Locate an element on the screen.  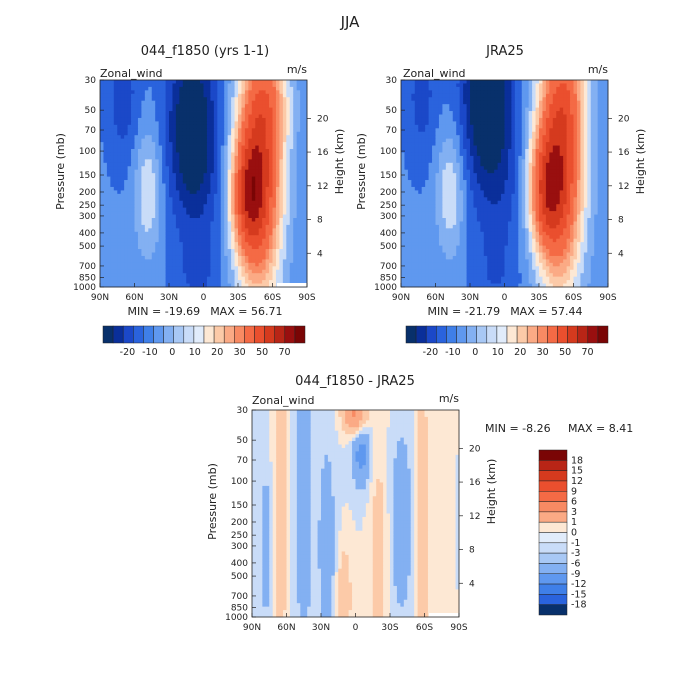
colorbar-swatch is located at coordinates (249, 334).